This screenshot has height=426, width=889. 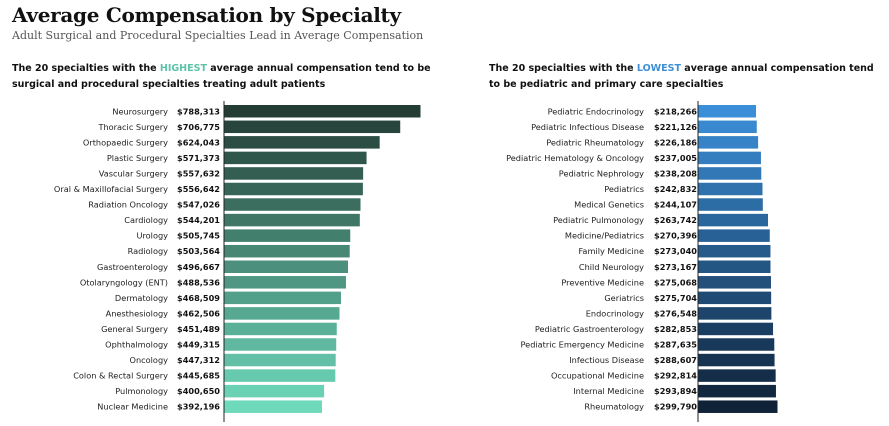 What do you see at coordinates (675, 391) in the screenshot?
I see `right-value-label: $293,894` at bounding box center [675, 391].